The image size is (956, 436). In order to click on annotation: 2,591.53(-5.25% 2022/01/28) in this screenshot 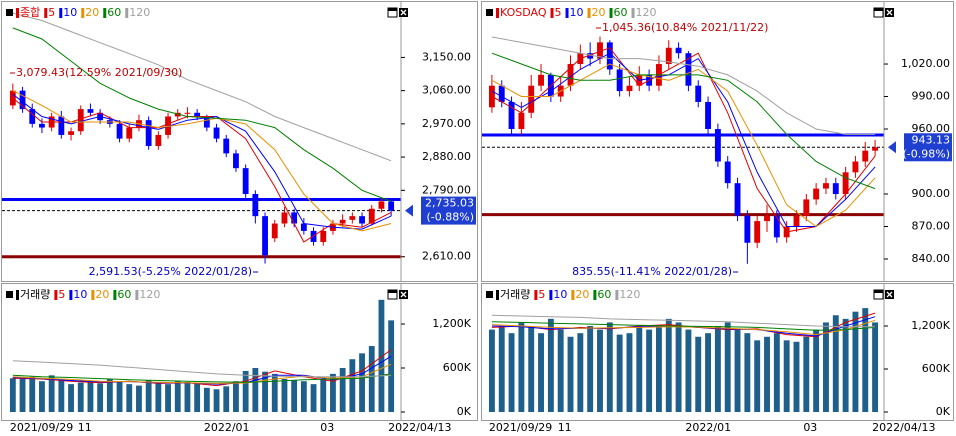, I will do `click(170, 271)`.